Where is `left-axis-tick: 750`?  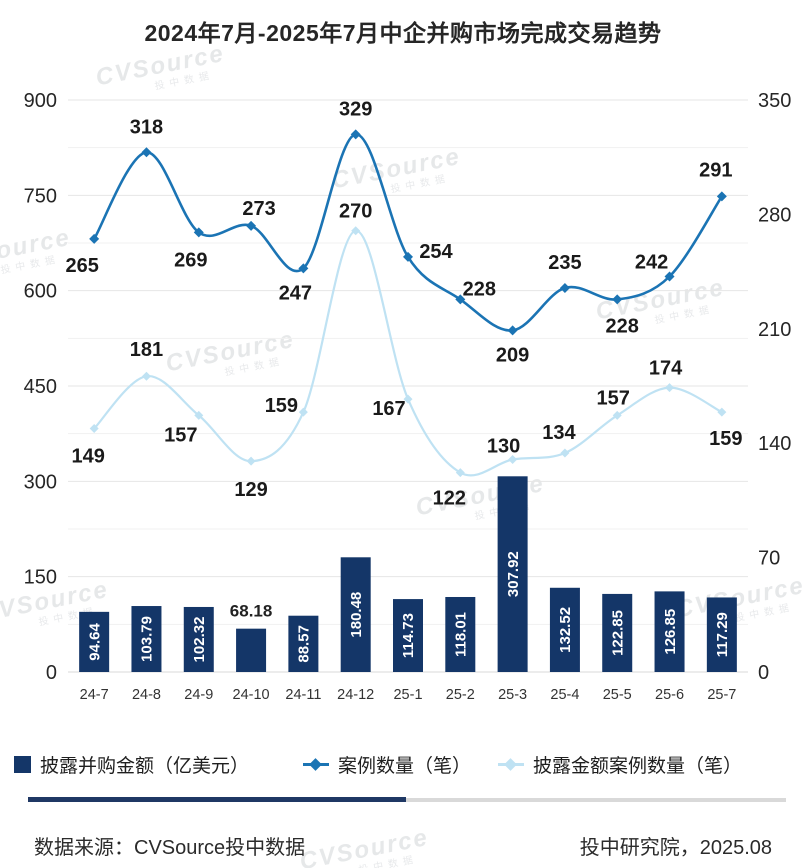
left-axis-tick: 750 is located at coordinates (40, 196).